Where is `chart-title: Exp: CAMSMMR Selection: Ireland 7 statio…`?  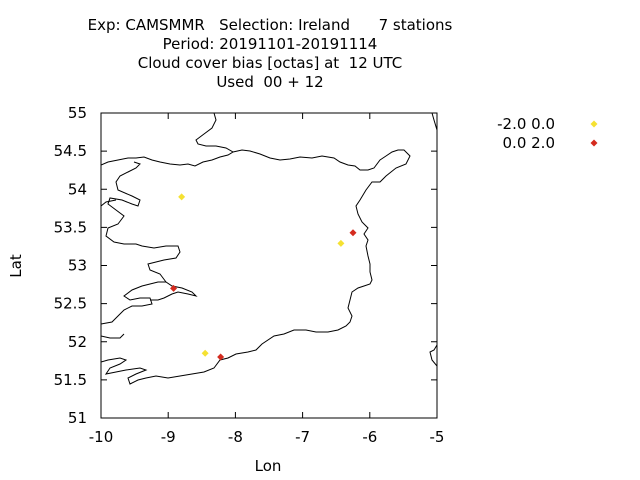
chart-title: Exp: CAMSMMR Selection: Ireland 7 statio… is located at coordinates (270, 54).